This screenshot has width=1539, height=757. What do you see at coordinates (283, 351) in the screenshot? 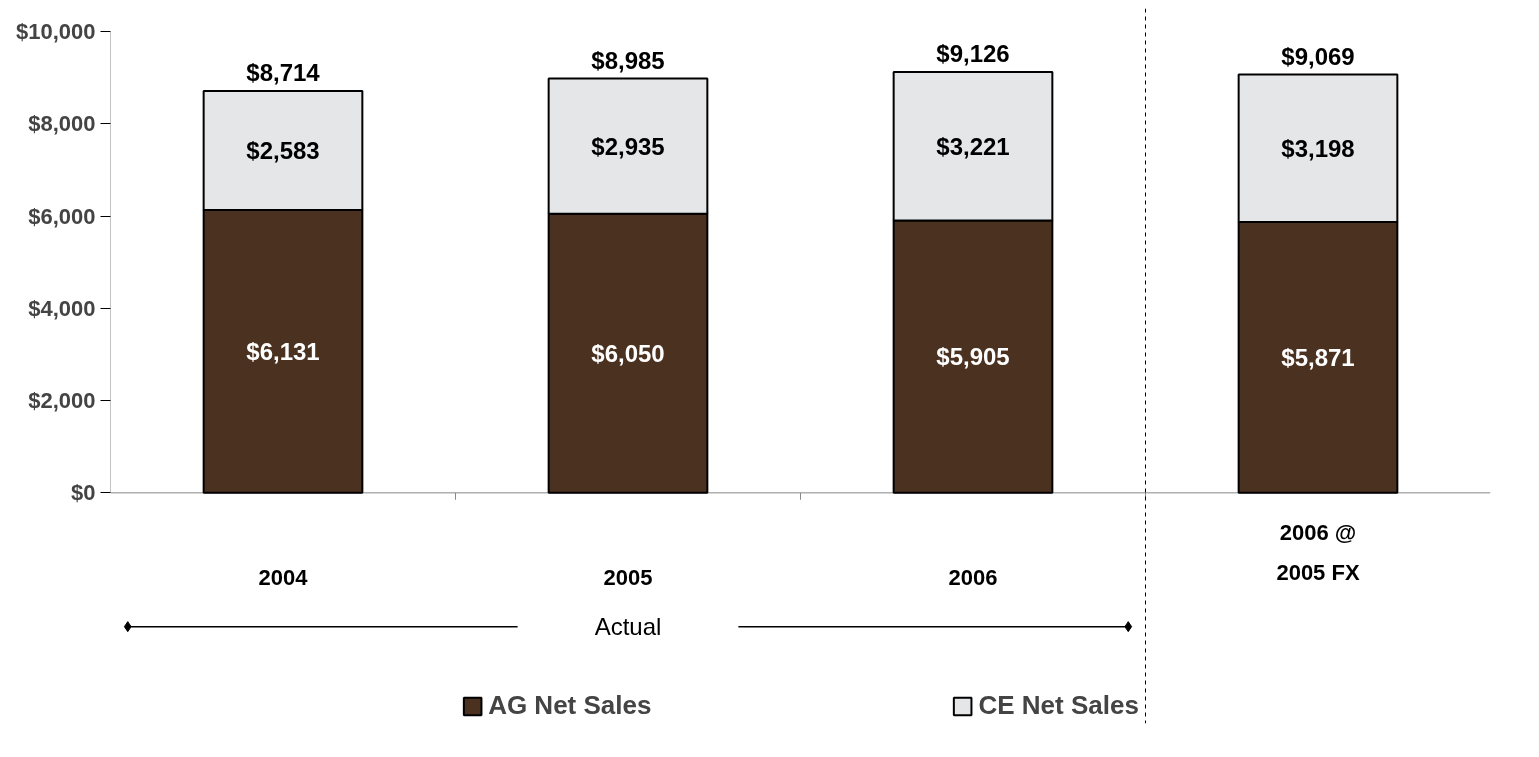
I see `data-label: $6,131` at bounding box center [283, 351].